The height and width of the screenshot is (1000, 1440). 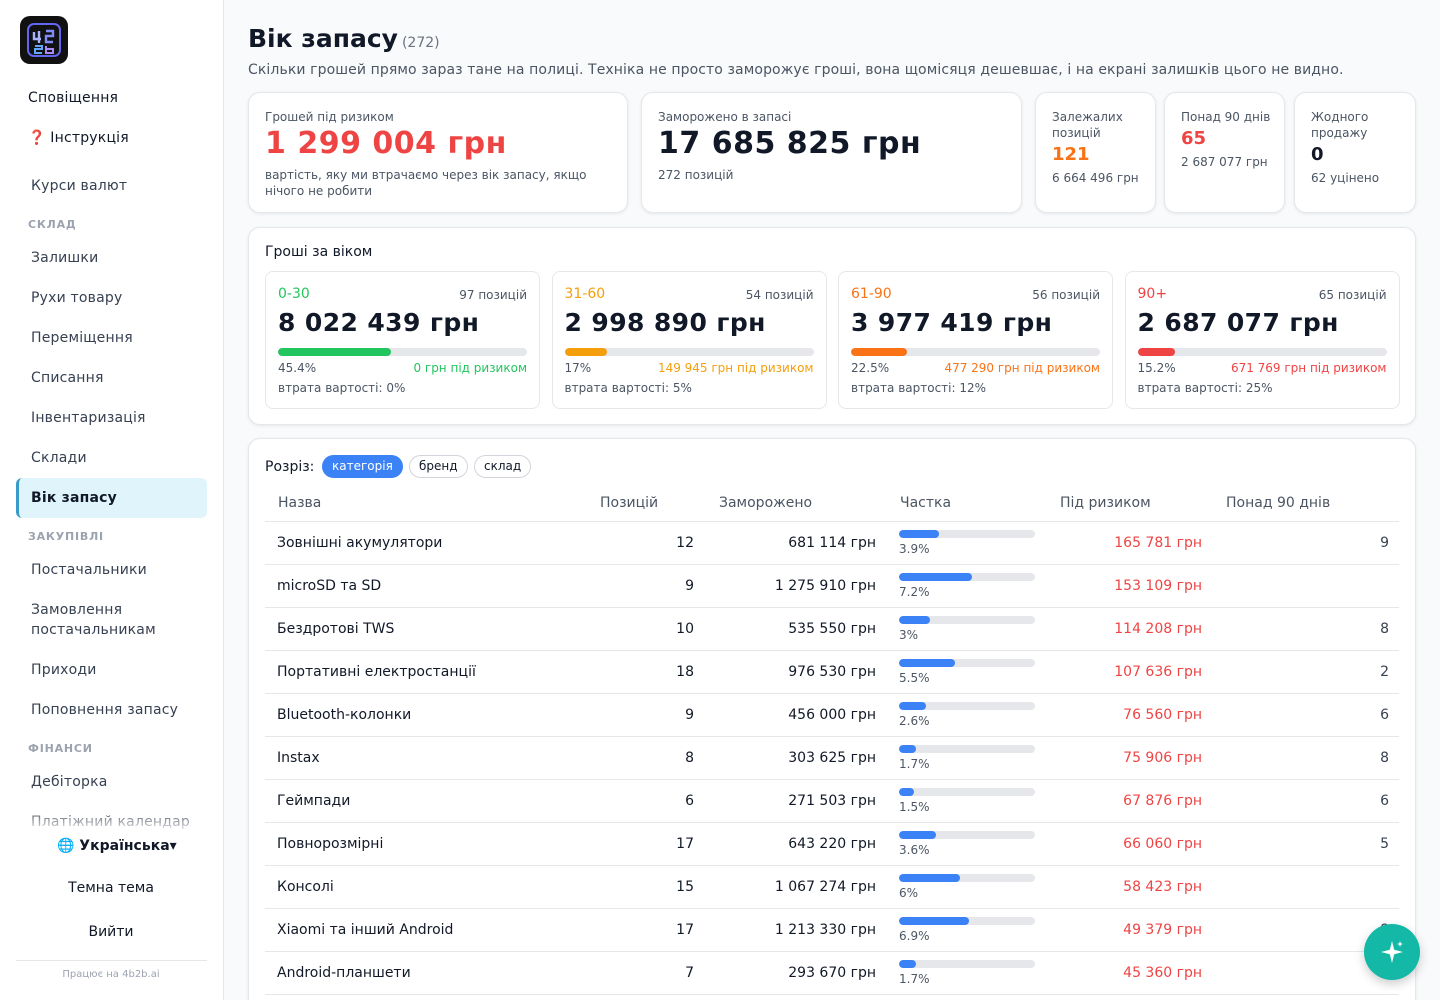 I want to click on row-frozen: 1 213 330 грн, so click(x=825, y=930).